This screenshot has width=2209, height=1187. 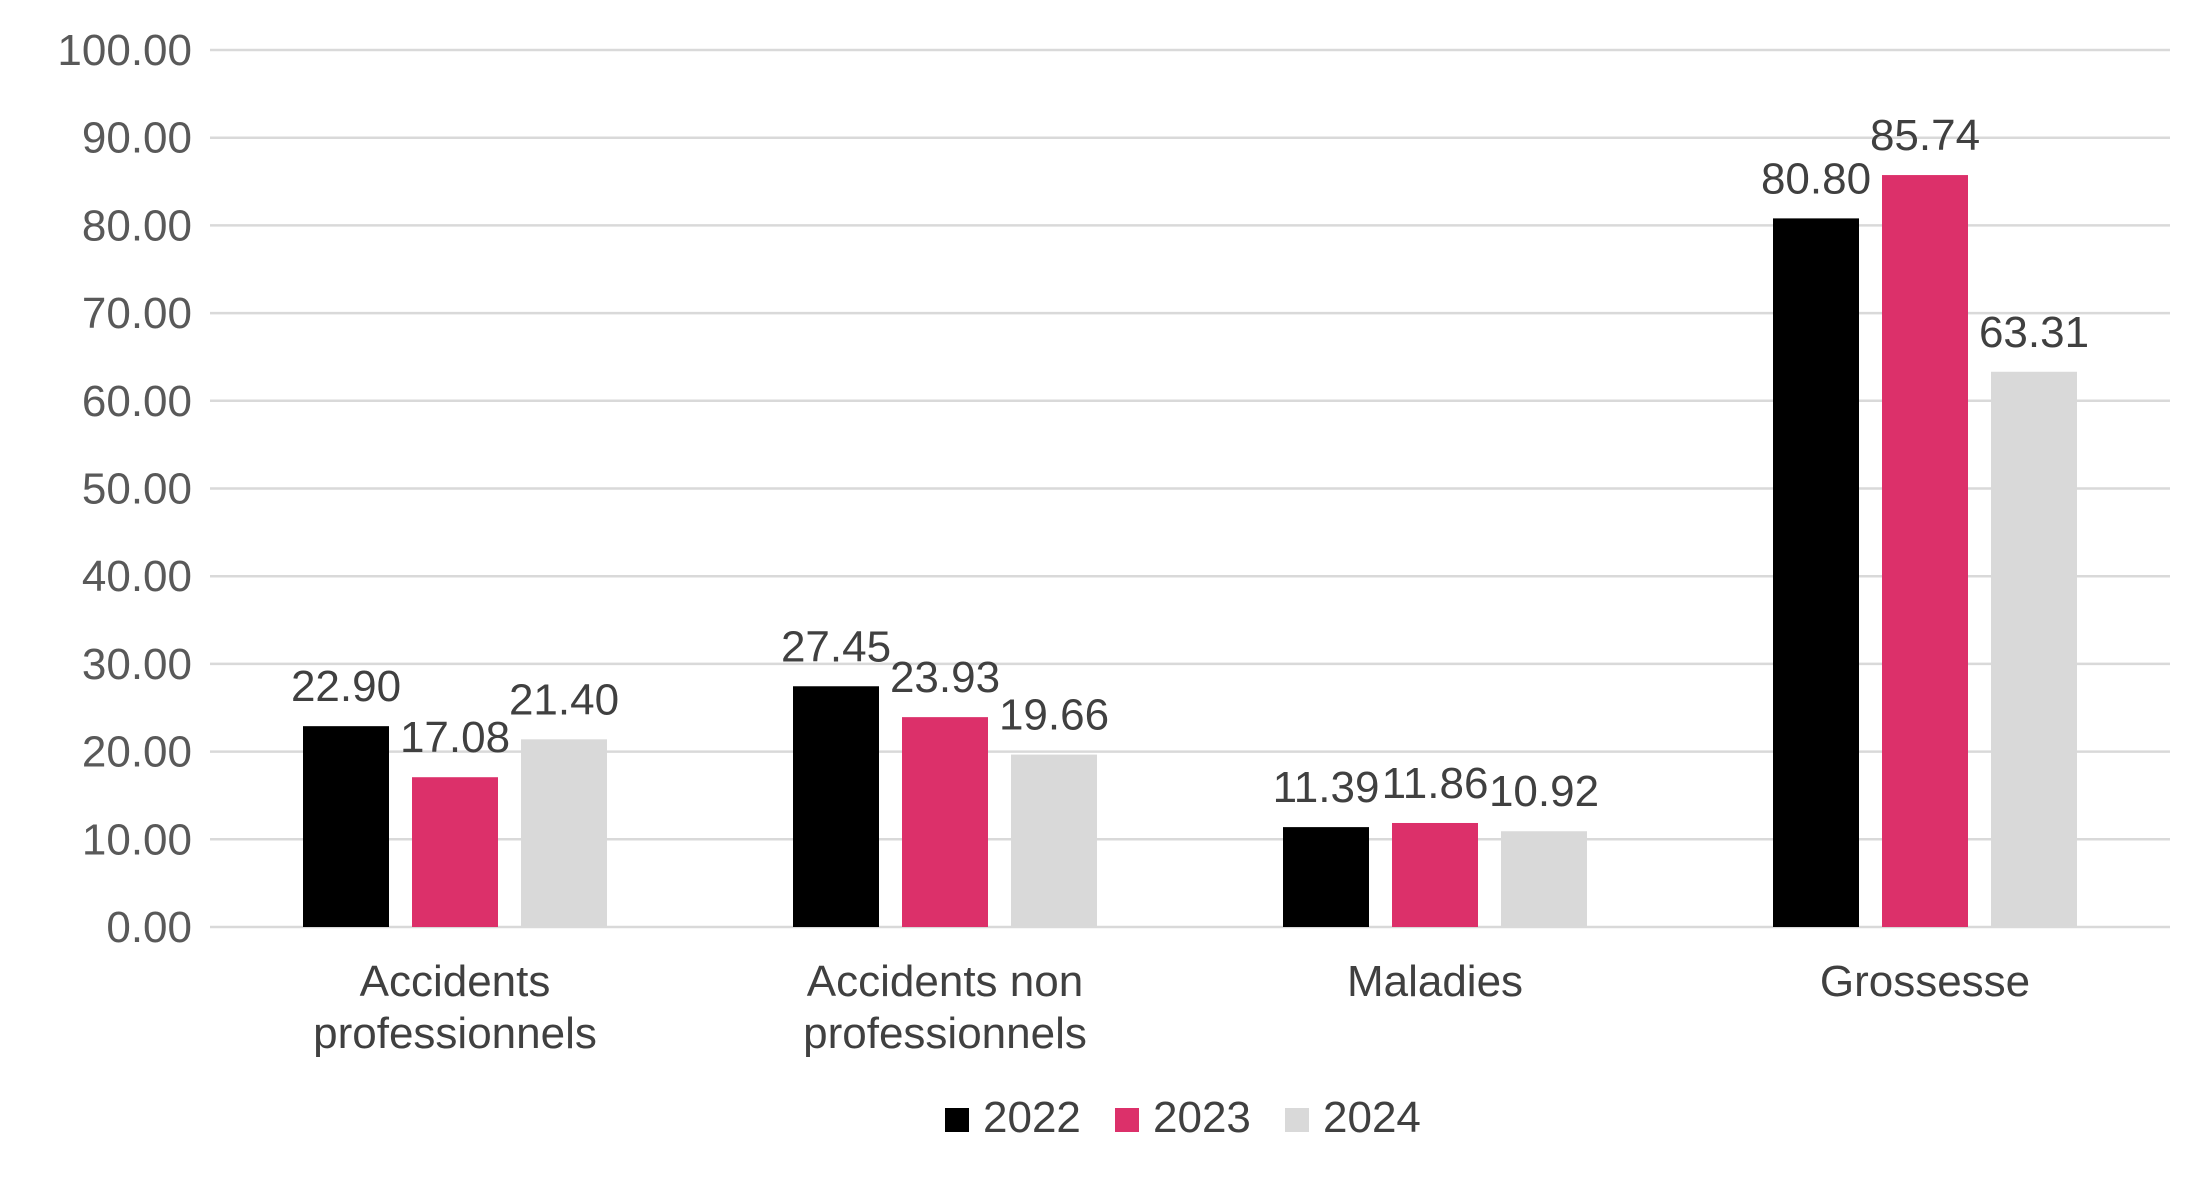 What do you see at coordinates (1054, 715) in the screenshot?
I see `data-label-2024-1: 19.66` at bounding box center [1054, 715].